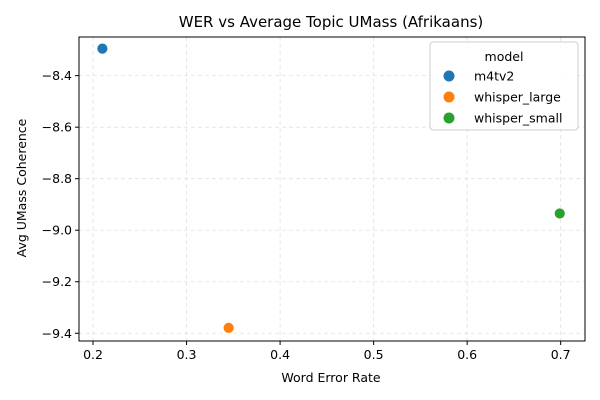 The image size is (600, 400). Describe the element at coordinates (57, 281) in the screenshot. I see `y-tick-label: −9.2` at that location.